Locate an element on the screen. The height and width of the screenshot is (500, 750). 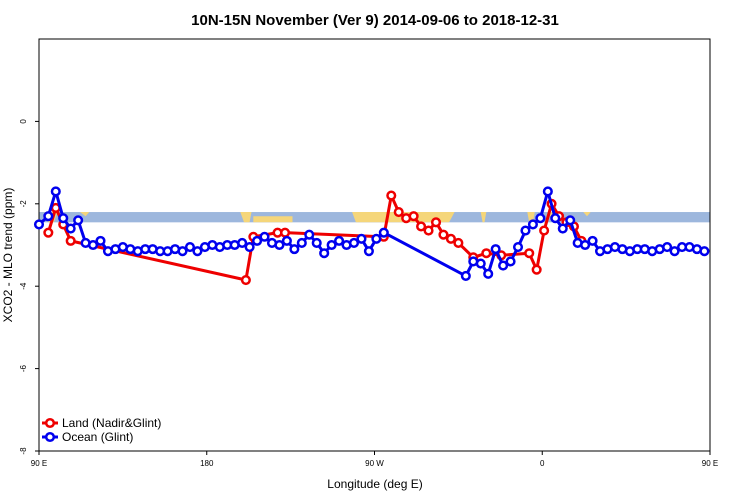
y-tick-label: 0 is located at coordinates (23, 121).